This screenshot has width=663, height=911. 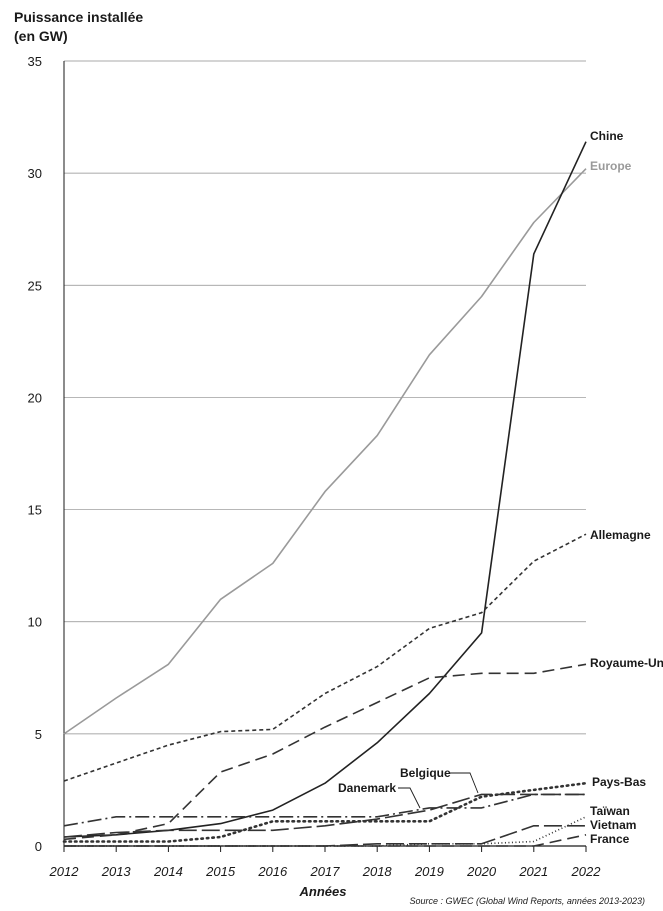 I want to click on series-label-danemark: Danemark, so click(x=367, y=788).